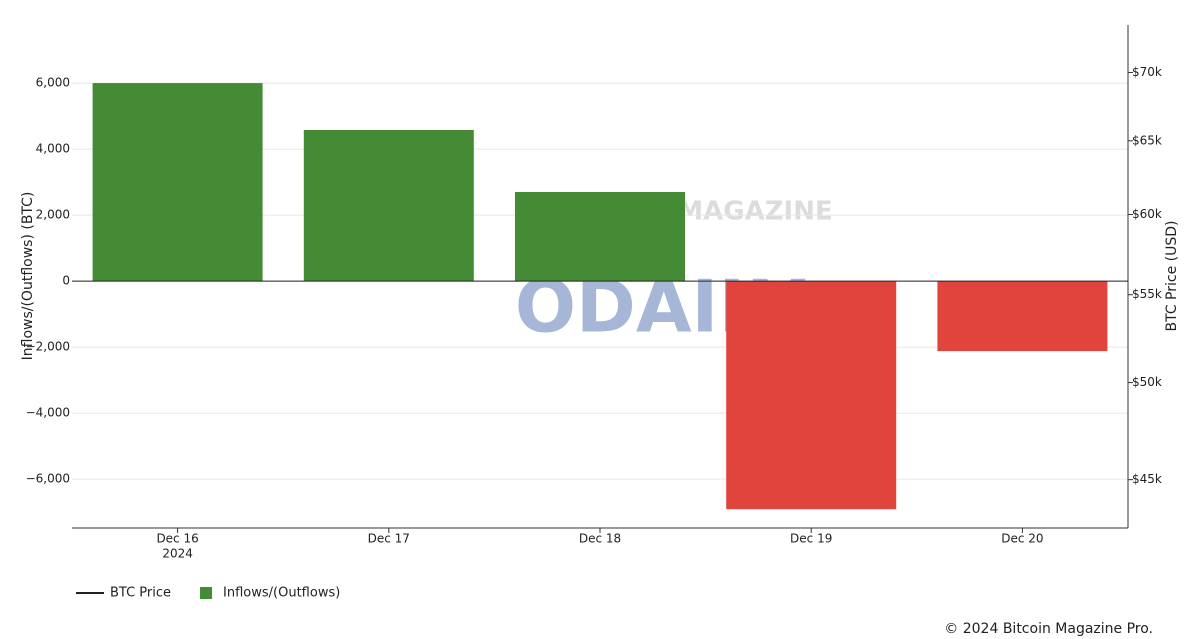 This screenshot has width=1200, height=639. I want to click on y-axis-title: Inflows/(Outflows) (BTC), so click(28, 276).